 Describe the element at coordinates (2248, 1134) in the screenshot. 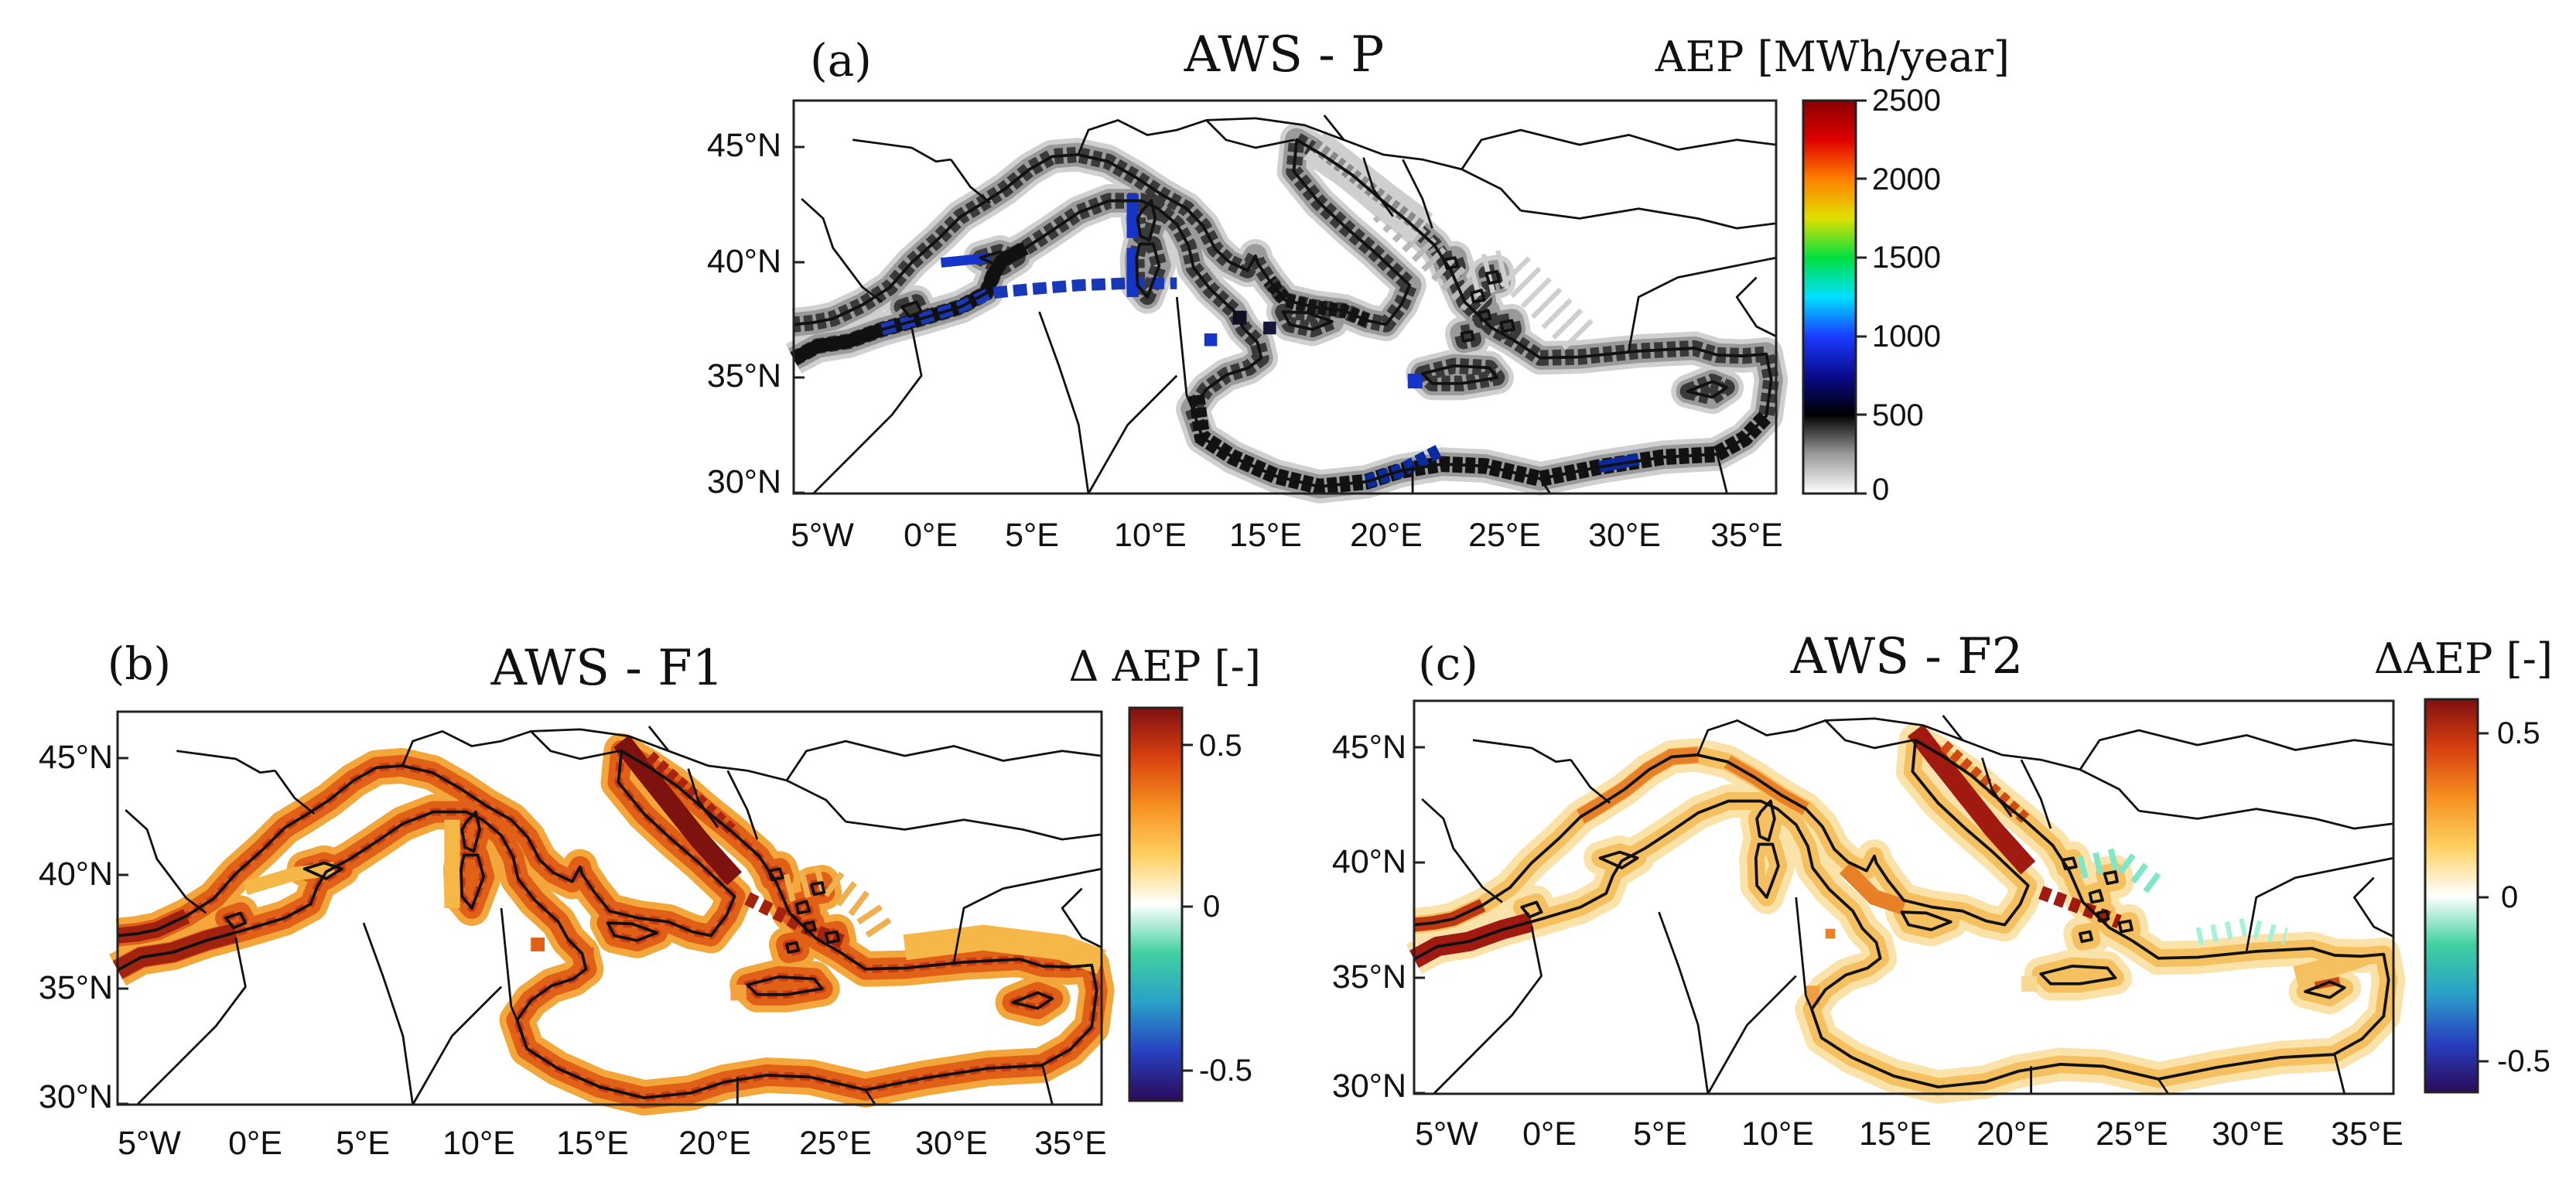

I see `c-lon-tick-30e: 30°E` at that location.